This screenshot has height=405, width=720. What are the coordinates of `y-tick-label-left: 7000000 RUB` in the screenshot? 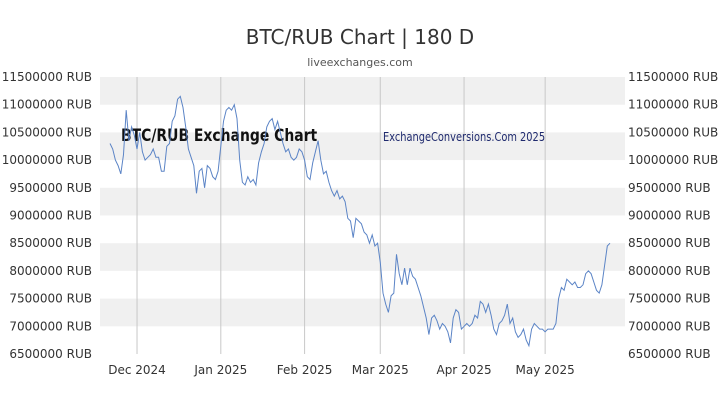 It's located at (50, 326).